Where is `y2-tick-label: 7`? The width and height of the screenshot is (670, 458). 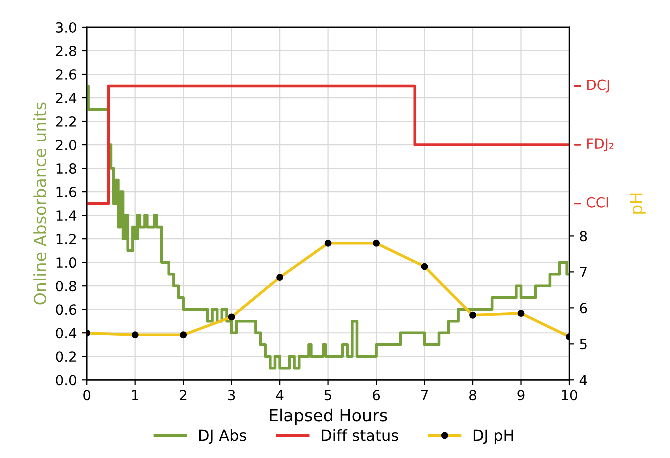 y2-tick-label: 7 is located at coordinates (583, 272).